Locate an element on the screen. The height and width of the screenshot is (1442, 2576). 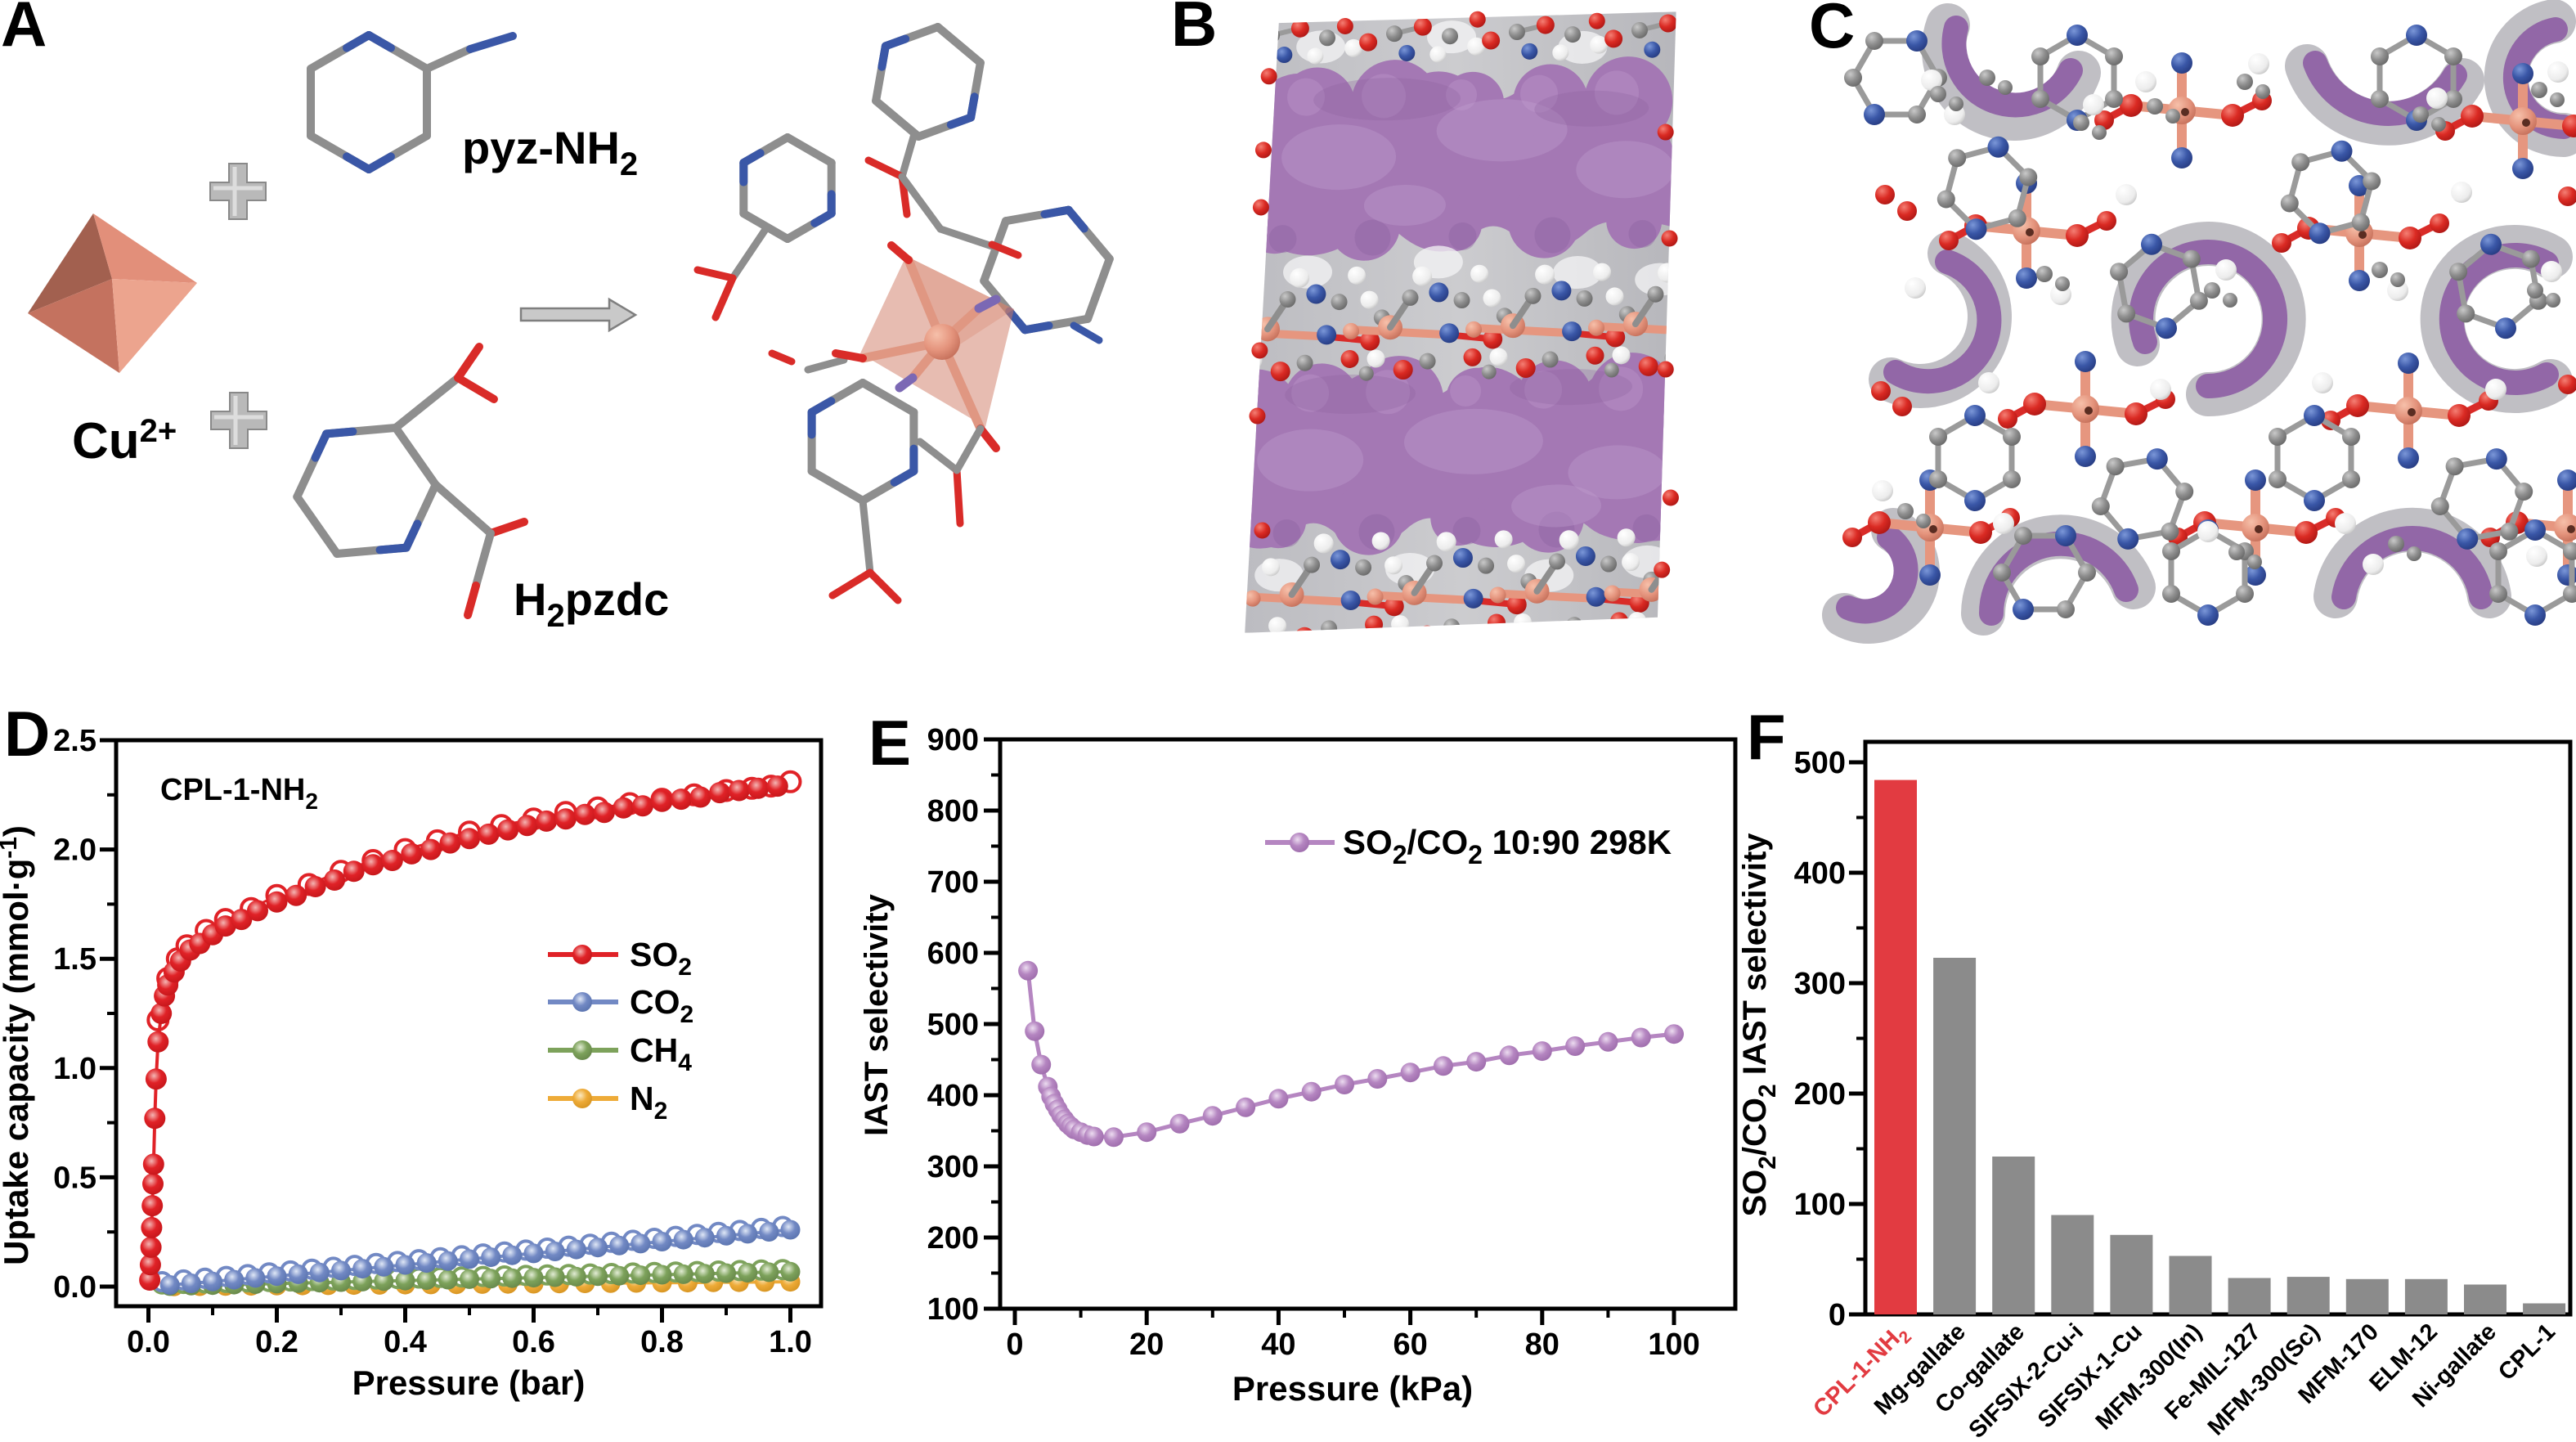
svg-text: F is located at coordinates (1766, 737).